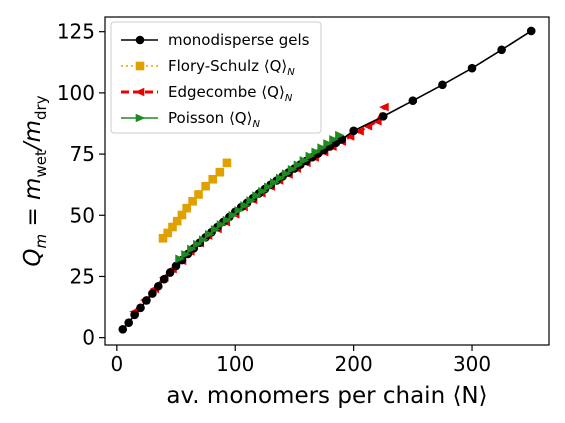 Image resolution: width=565 pixels, height=423 pixels. Describe the element at coordinates (210, 118) in the screenshot. I see `legend-label-main: Poisson ⟨Q⟩` at that location.